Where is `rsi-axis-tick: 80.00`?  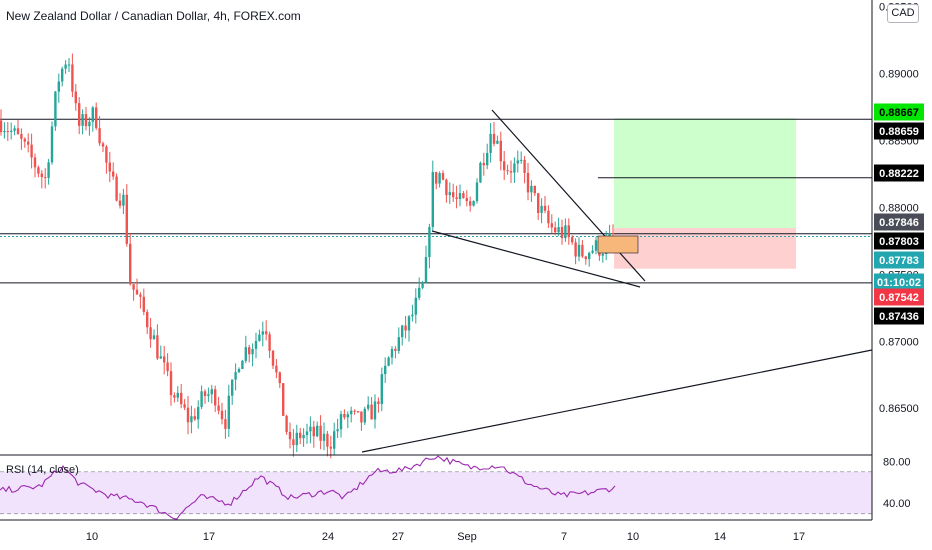
rsi-axis-tick: 80.00 is located at coordinates (897, 462).